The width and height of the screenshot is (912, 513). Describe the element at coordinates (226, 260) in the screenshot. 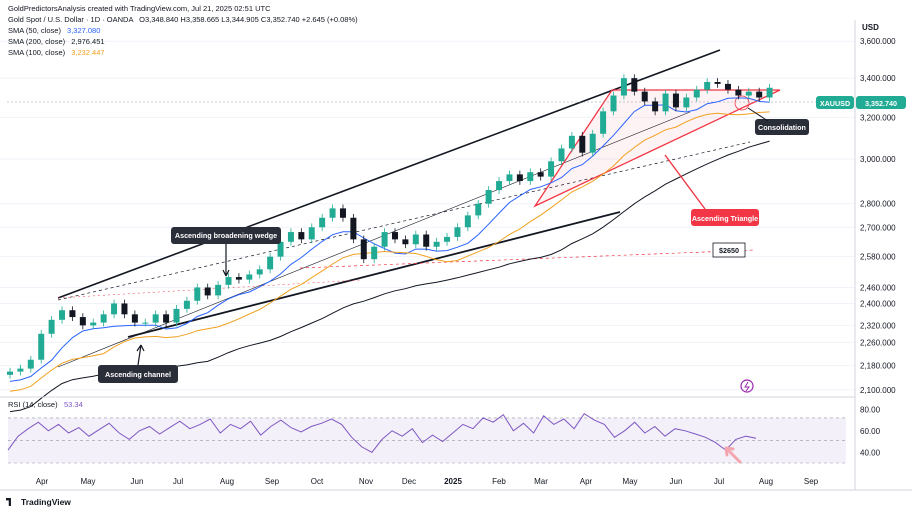

I see `wedge-label-arrow` at that location.